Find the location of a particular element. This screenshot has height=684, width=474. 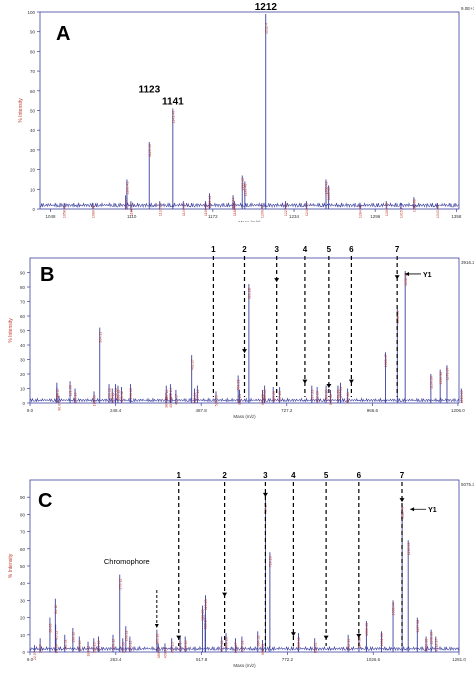

peak-label: 1196.45 is located at coordinates (245, 190).